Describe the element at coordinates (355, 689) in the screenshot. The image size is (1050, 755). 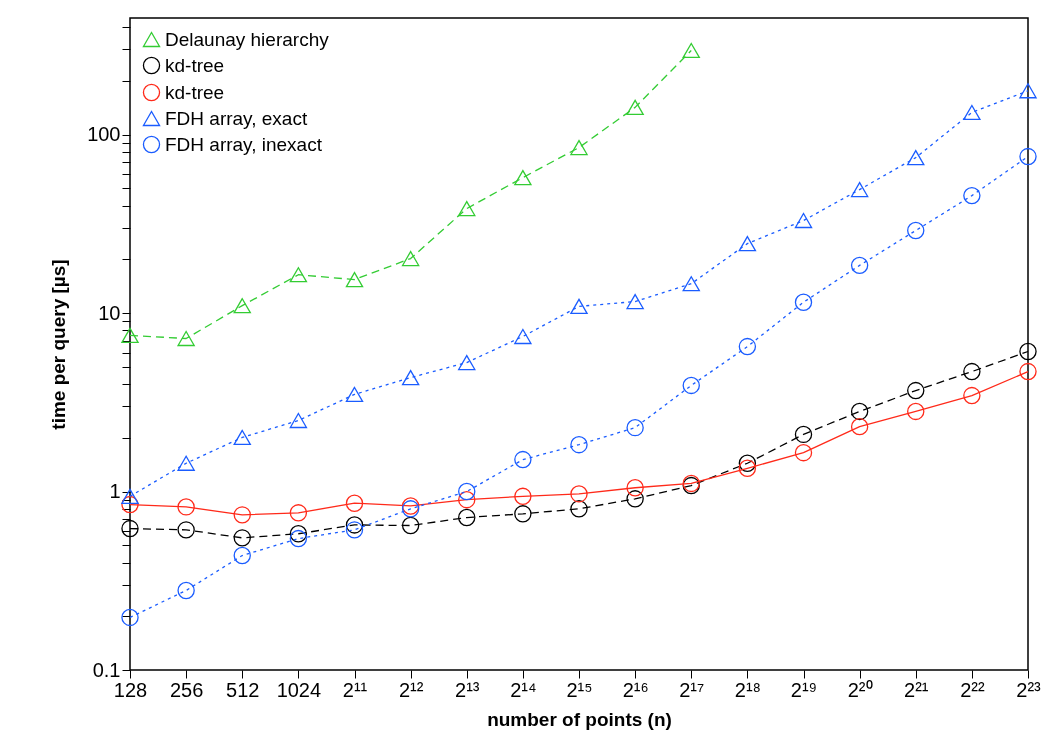
I see `x-tick-label: 2¹¹` at that location.